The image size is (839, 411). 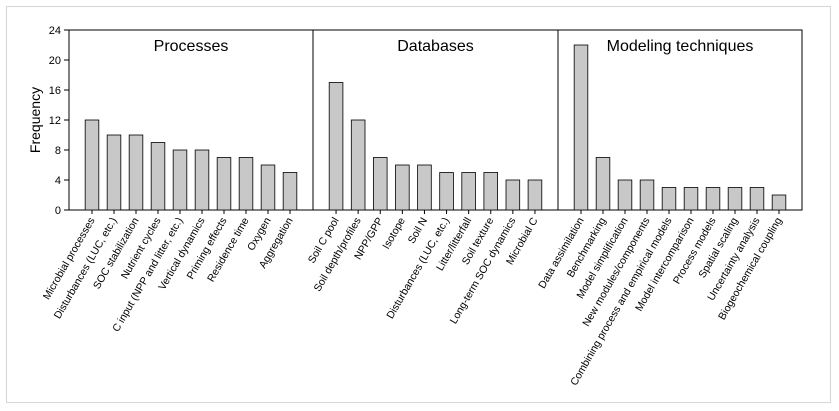 What do you see at coordinates (35, 120) in the screenshot?
I see `y-axis-label: Frequency` at bounding box center [35, 120].